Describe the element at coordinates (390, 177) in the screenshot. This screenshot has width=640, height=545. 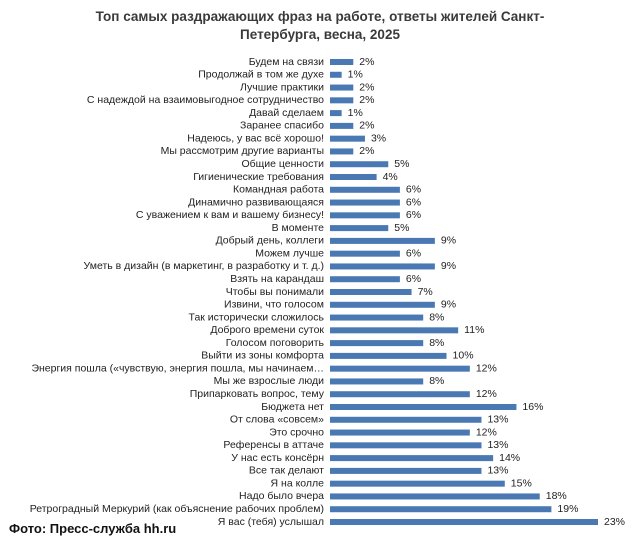
I see `value-label: 4%` at that location.